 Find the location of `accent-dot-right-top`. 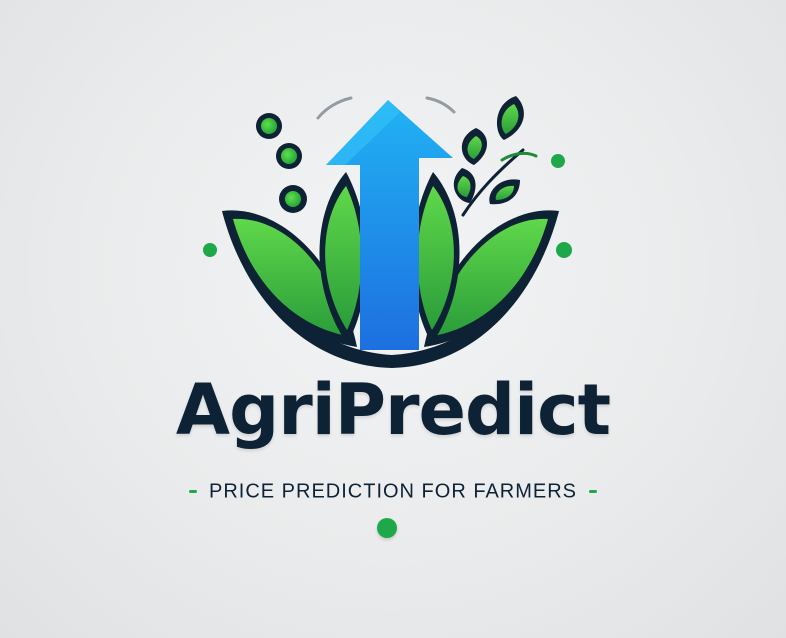

accent-dot-right-top is located at coordinates (558, 161).